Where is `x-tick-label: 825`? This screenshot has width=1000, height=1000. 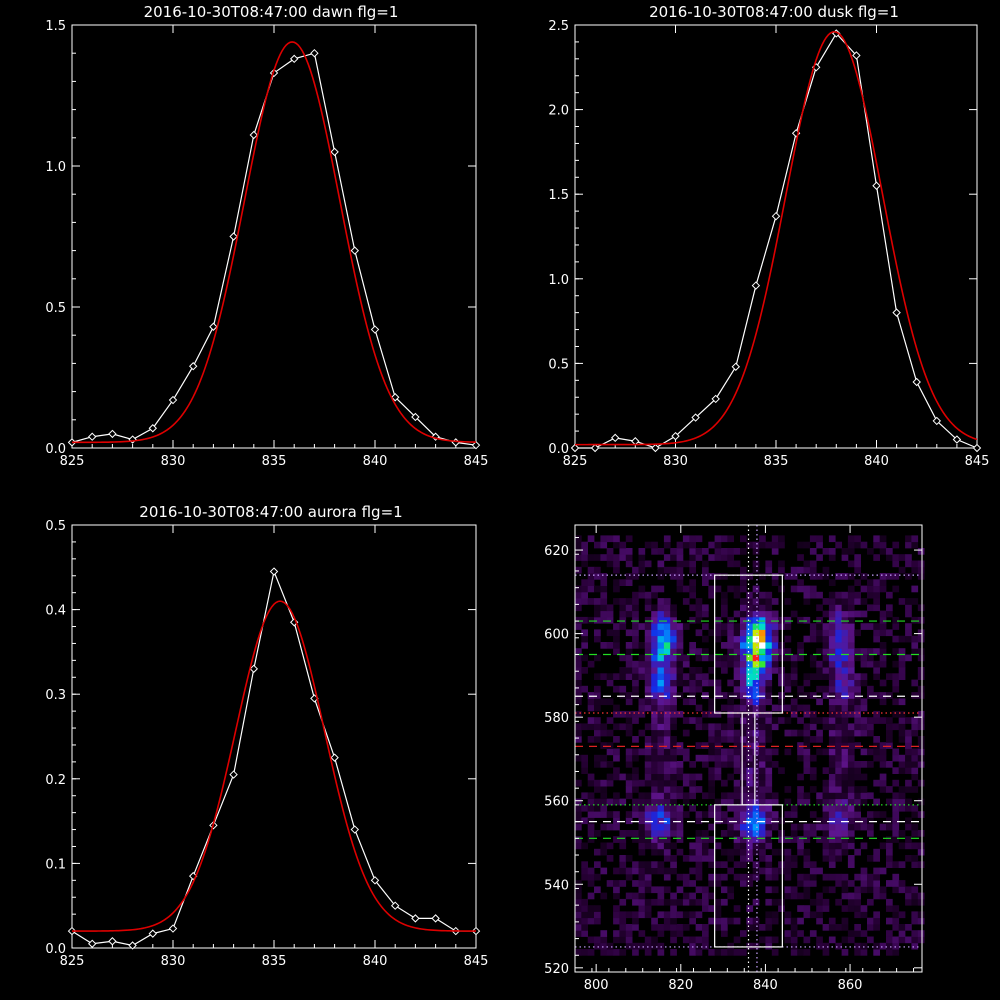
x-tick-label: 825 is located at coordinates (72, 461).